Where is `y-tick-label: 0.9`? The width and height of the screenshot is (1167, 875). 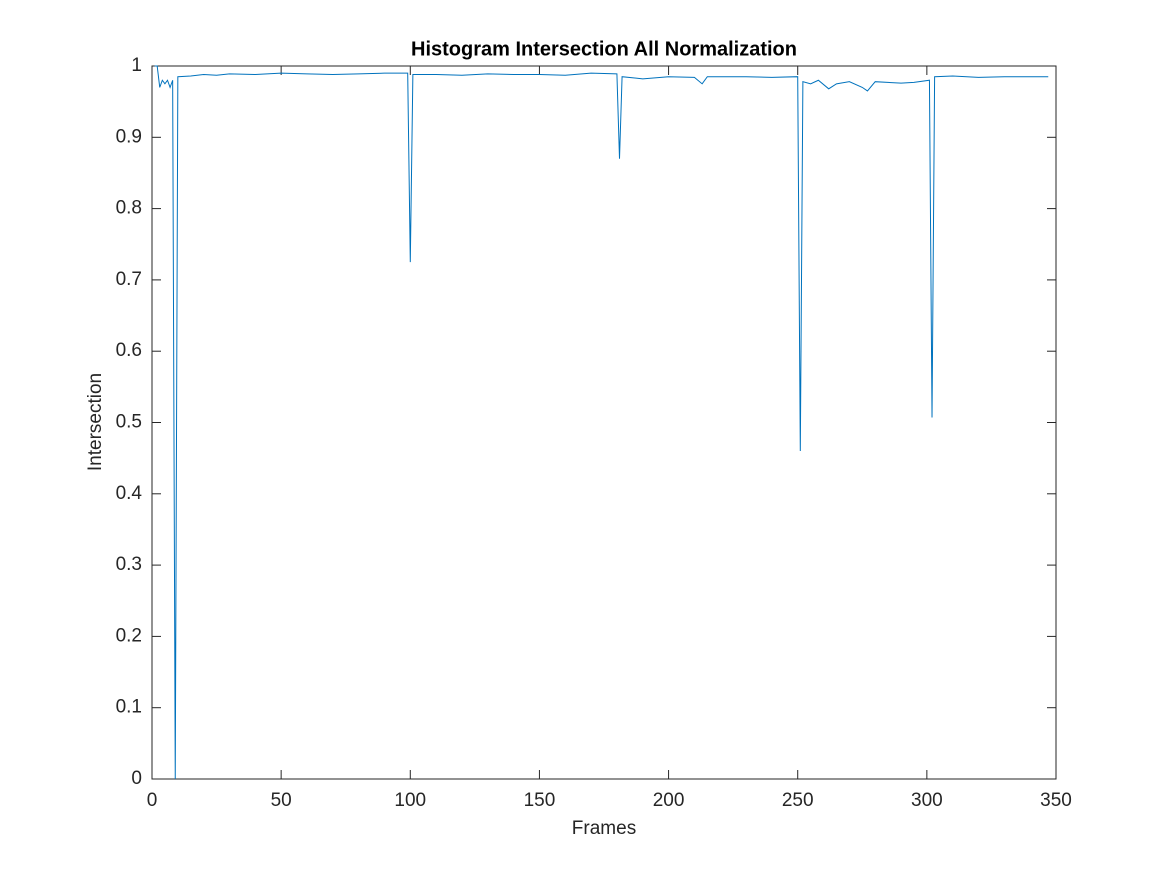
y-tick-label: 0.9 is located at coordinates (129, 136).